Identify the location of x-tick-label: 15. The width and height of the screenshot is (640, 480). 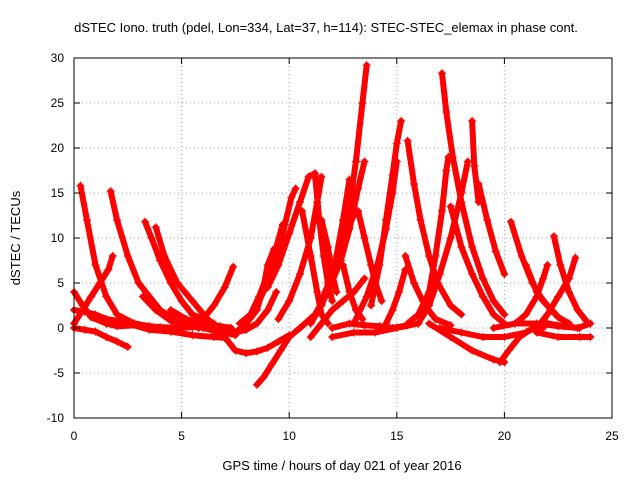
(397, 436).